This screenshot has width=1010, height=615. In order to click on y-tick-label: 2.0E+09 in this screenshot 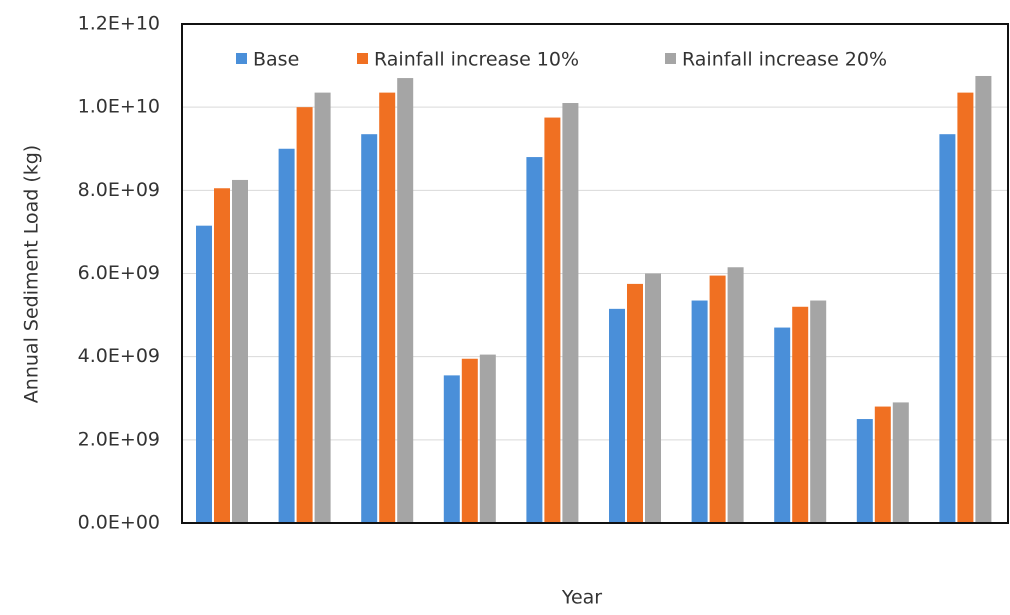, I will do `click(119, 439)`.